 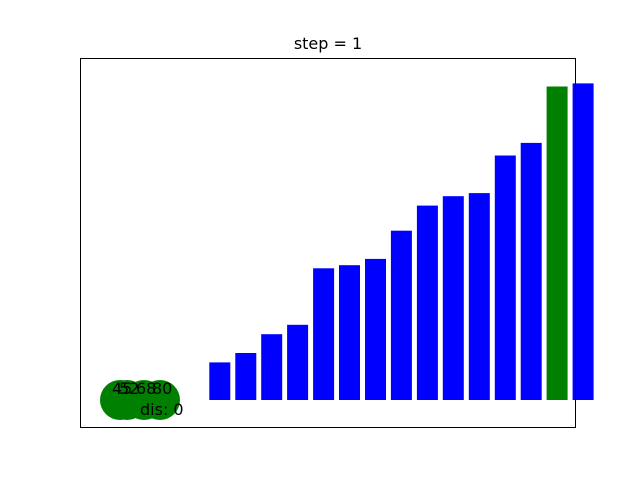 What do you see at coordinates (162, 388) in the screenshot?
I see `marker-label-80: 80` at bounding box center [162, 388].